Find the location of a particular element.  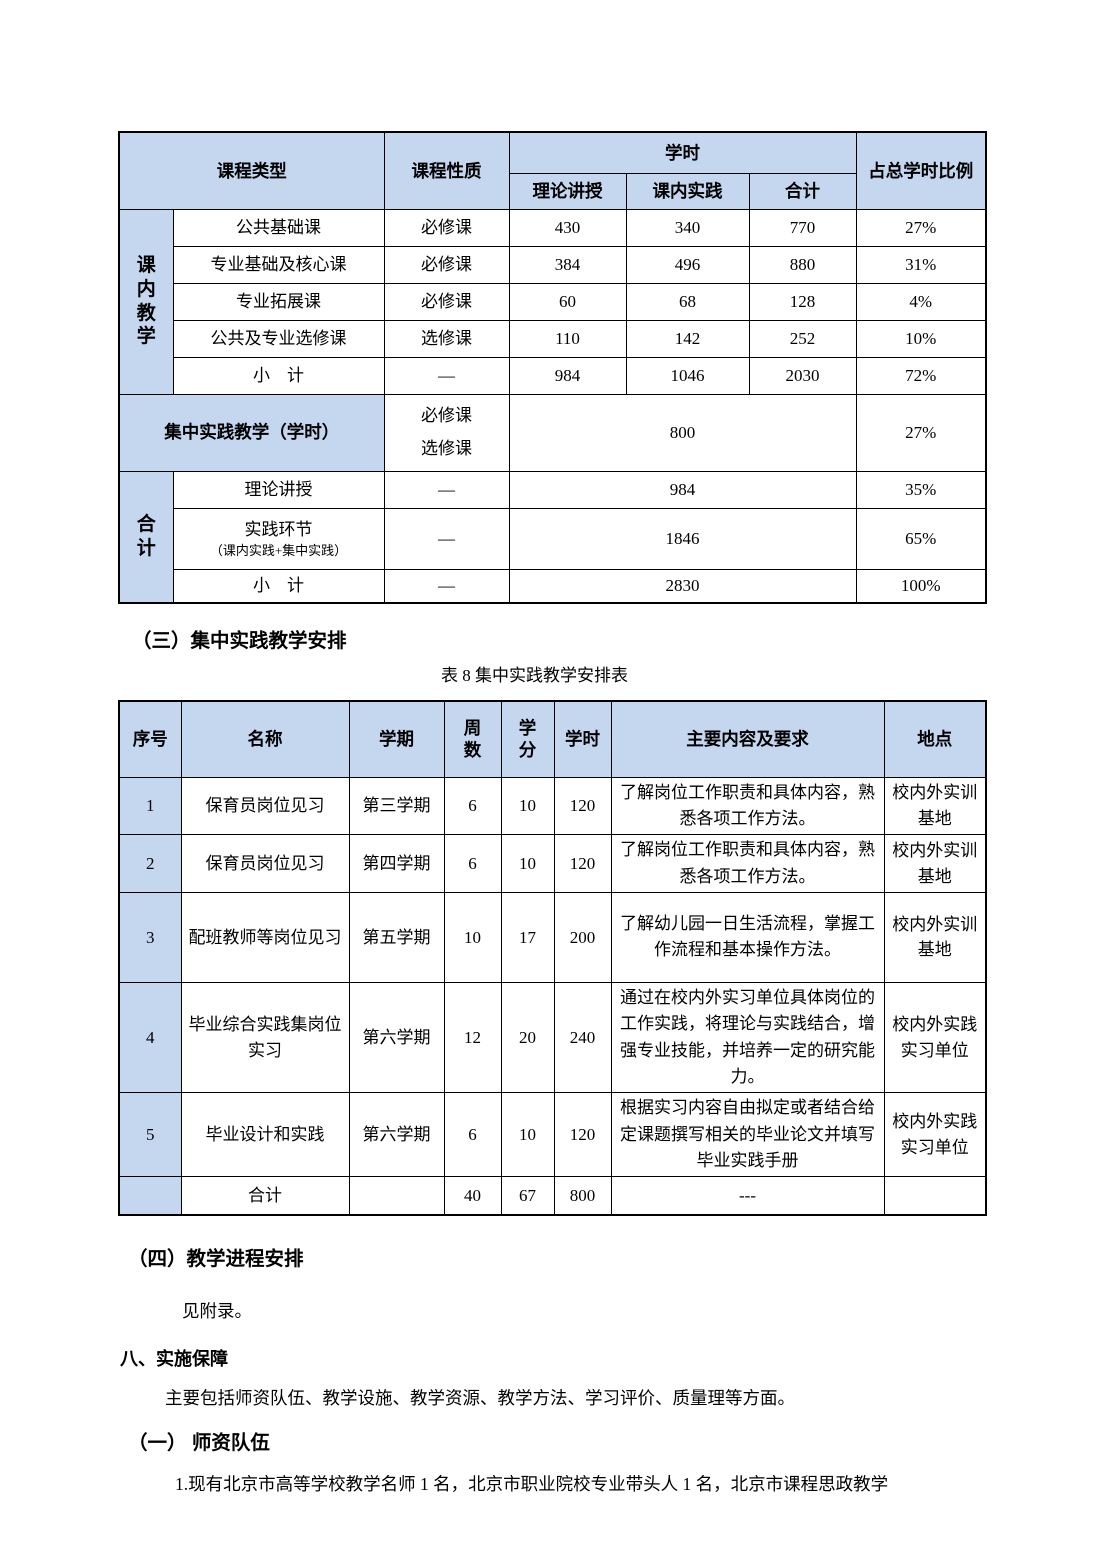

row-weeks: 12 is located at coordinates (472, 1037).